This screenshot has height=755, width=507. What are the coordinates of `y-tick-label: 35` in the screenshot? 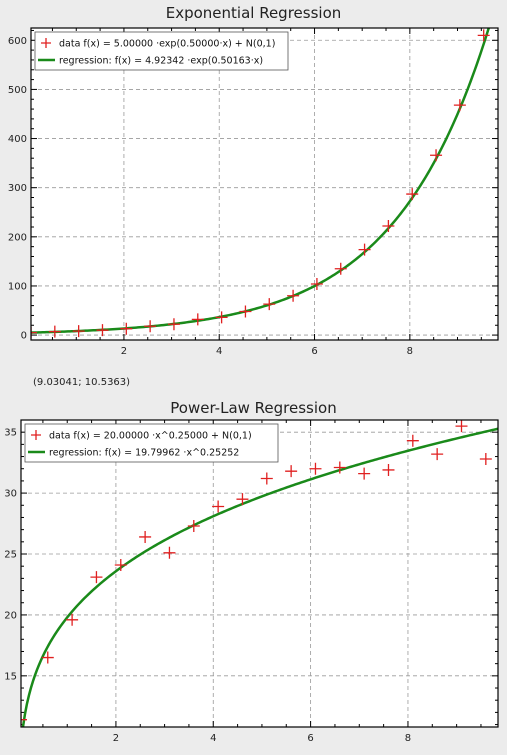 It's located at (10, 433).